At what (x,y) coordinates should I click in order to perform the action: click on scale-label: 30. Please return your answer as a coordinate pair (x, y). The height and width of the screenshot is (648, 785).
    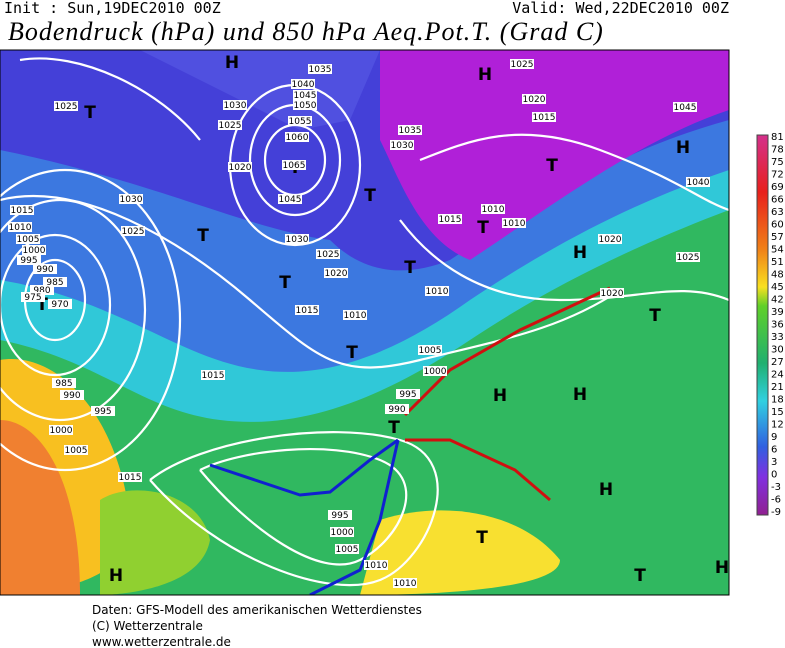
    Looking at the image, I should click on (777, 350).